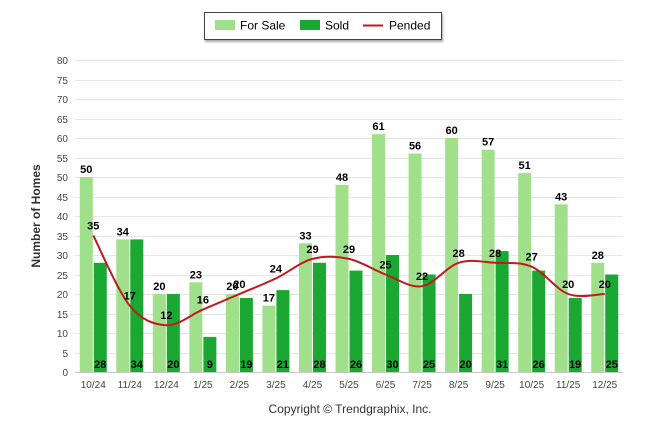 The height and width of the screenshot is (434, 646). Describe the element at coordinates (539, 321) in the screenshot. I see `bar-sold-10/25` at that location.